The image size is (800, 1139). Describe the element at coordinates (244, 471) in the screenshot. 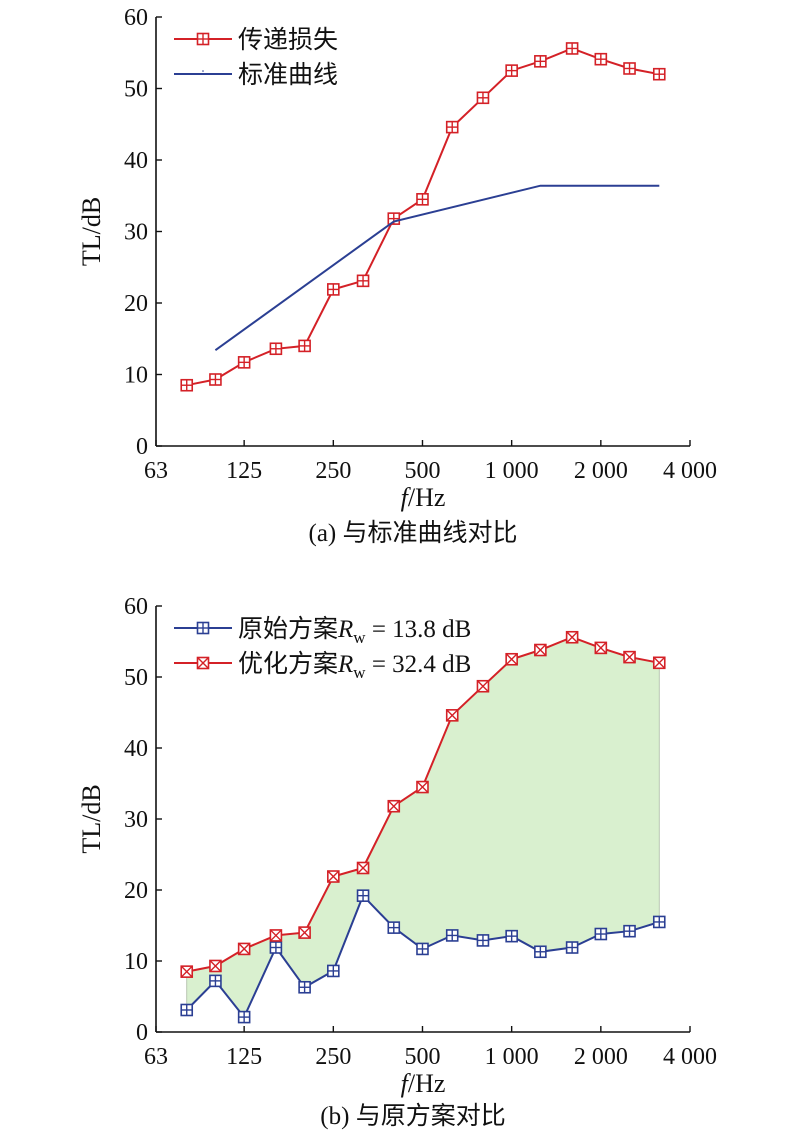

I see `x-tick-label: 125` at that location.